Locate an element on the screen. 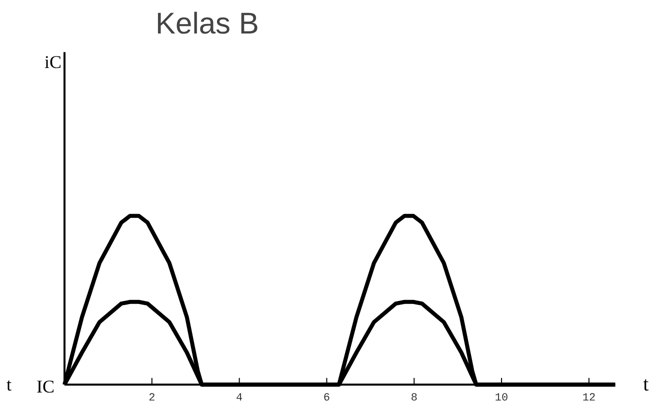  annotation: t is located at coordinates (9, 384).